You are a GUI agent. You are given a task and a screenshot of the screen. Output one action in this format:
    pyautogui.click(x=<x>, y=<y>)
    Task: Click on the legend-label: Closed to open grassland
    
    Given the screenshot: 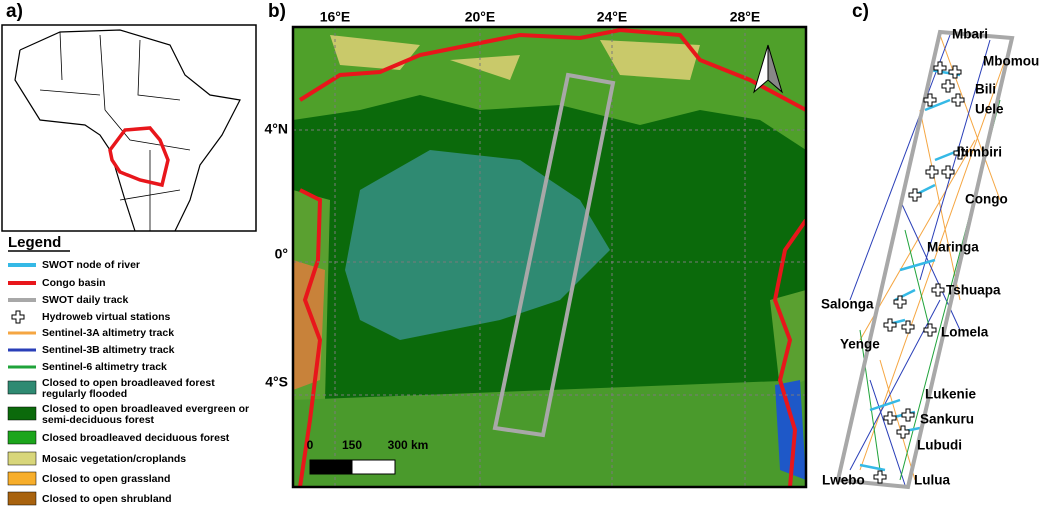 What is the action you would take?
    pyautogui.click(x=106, y=479)
    